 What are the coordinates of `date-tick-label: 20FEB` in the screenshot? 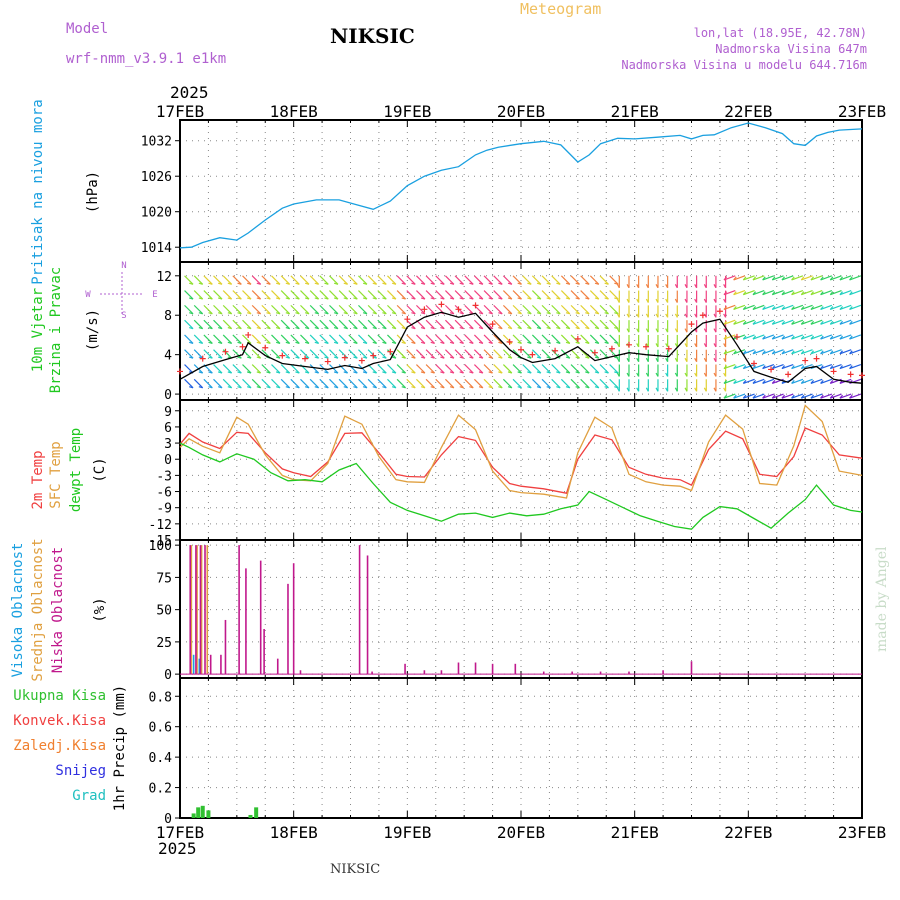 It's located at (521, 111).